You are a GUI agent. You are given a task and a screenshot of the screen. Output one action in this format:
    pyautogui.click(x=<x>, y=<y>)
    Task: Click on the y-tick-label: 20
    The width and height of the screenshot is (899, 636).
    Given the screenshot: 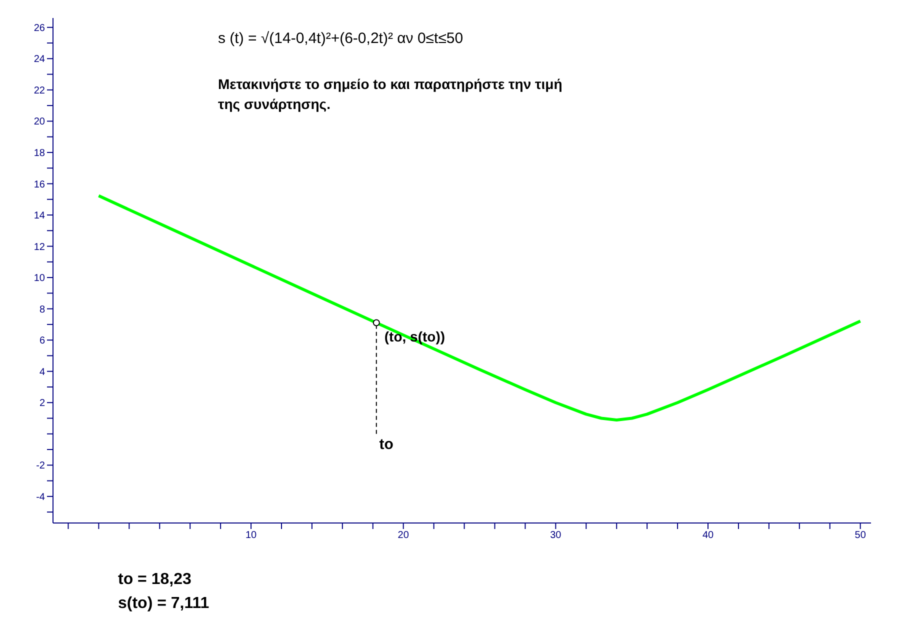 What is the action you would take?
    pyautogui.click(x=40, y=122)
    